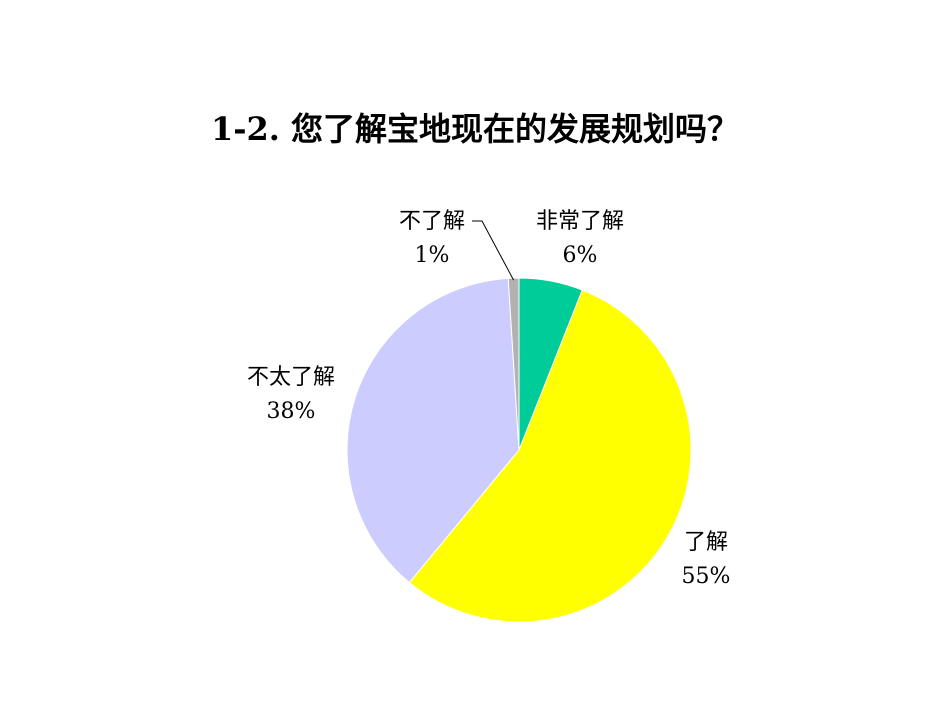  I want to click on slice-value-label-1: 6%, so click(580, 255).